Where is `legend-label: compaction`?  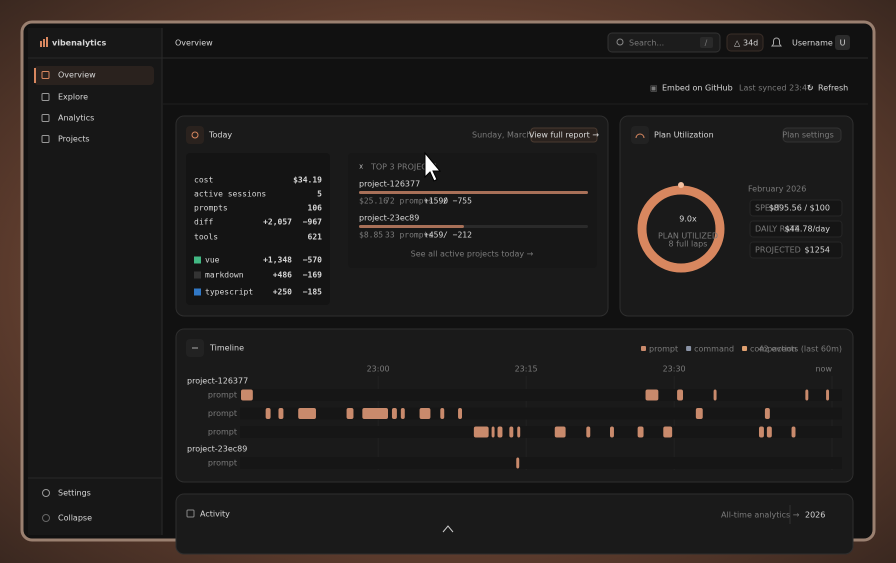
legend-label: compaction is located at coordinates (773, 349).